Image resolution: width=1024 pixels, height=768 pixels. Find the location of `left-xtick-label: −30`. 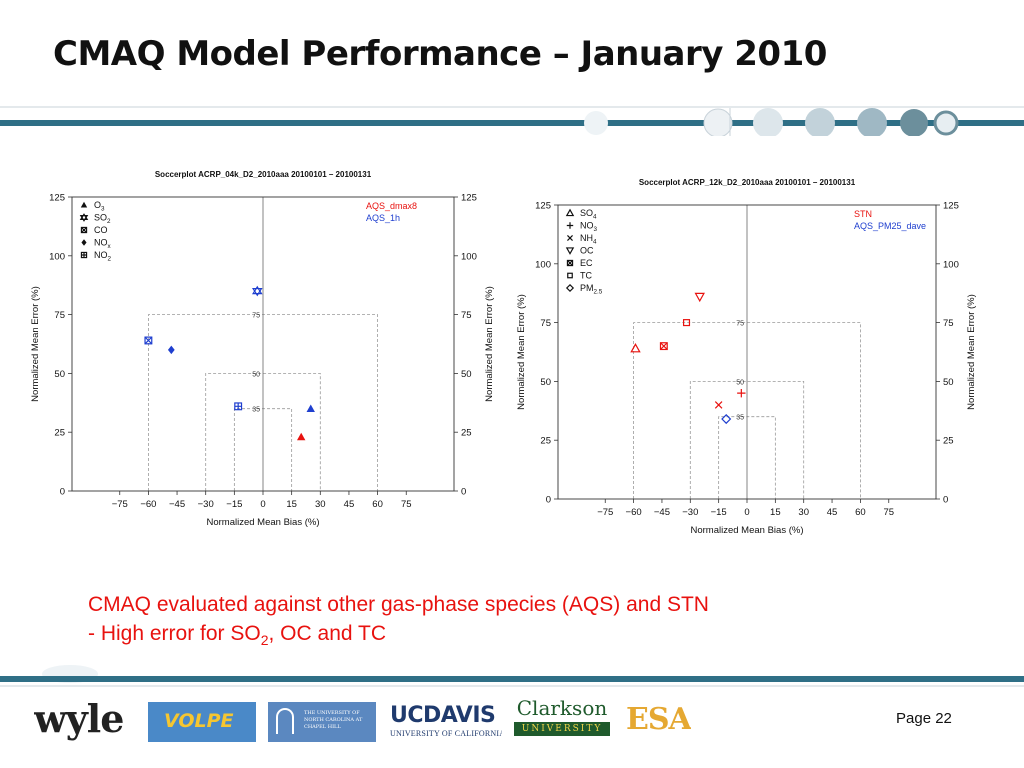

left-xtick-label: −30 is located at coordinates (206, 504).